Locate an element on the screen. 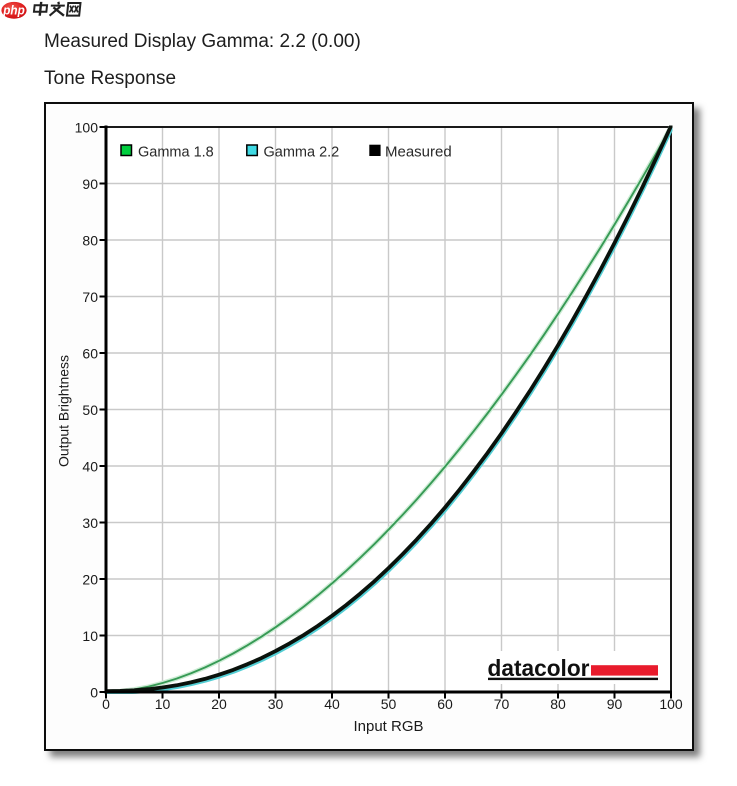  svg-text:Measured Display Gamma: 2.2 (0: Measured Display Gamma: 2.2 (0.00) is located at coordinates (202, 41).